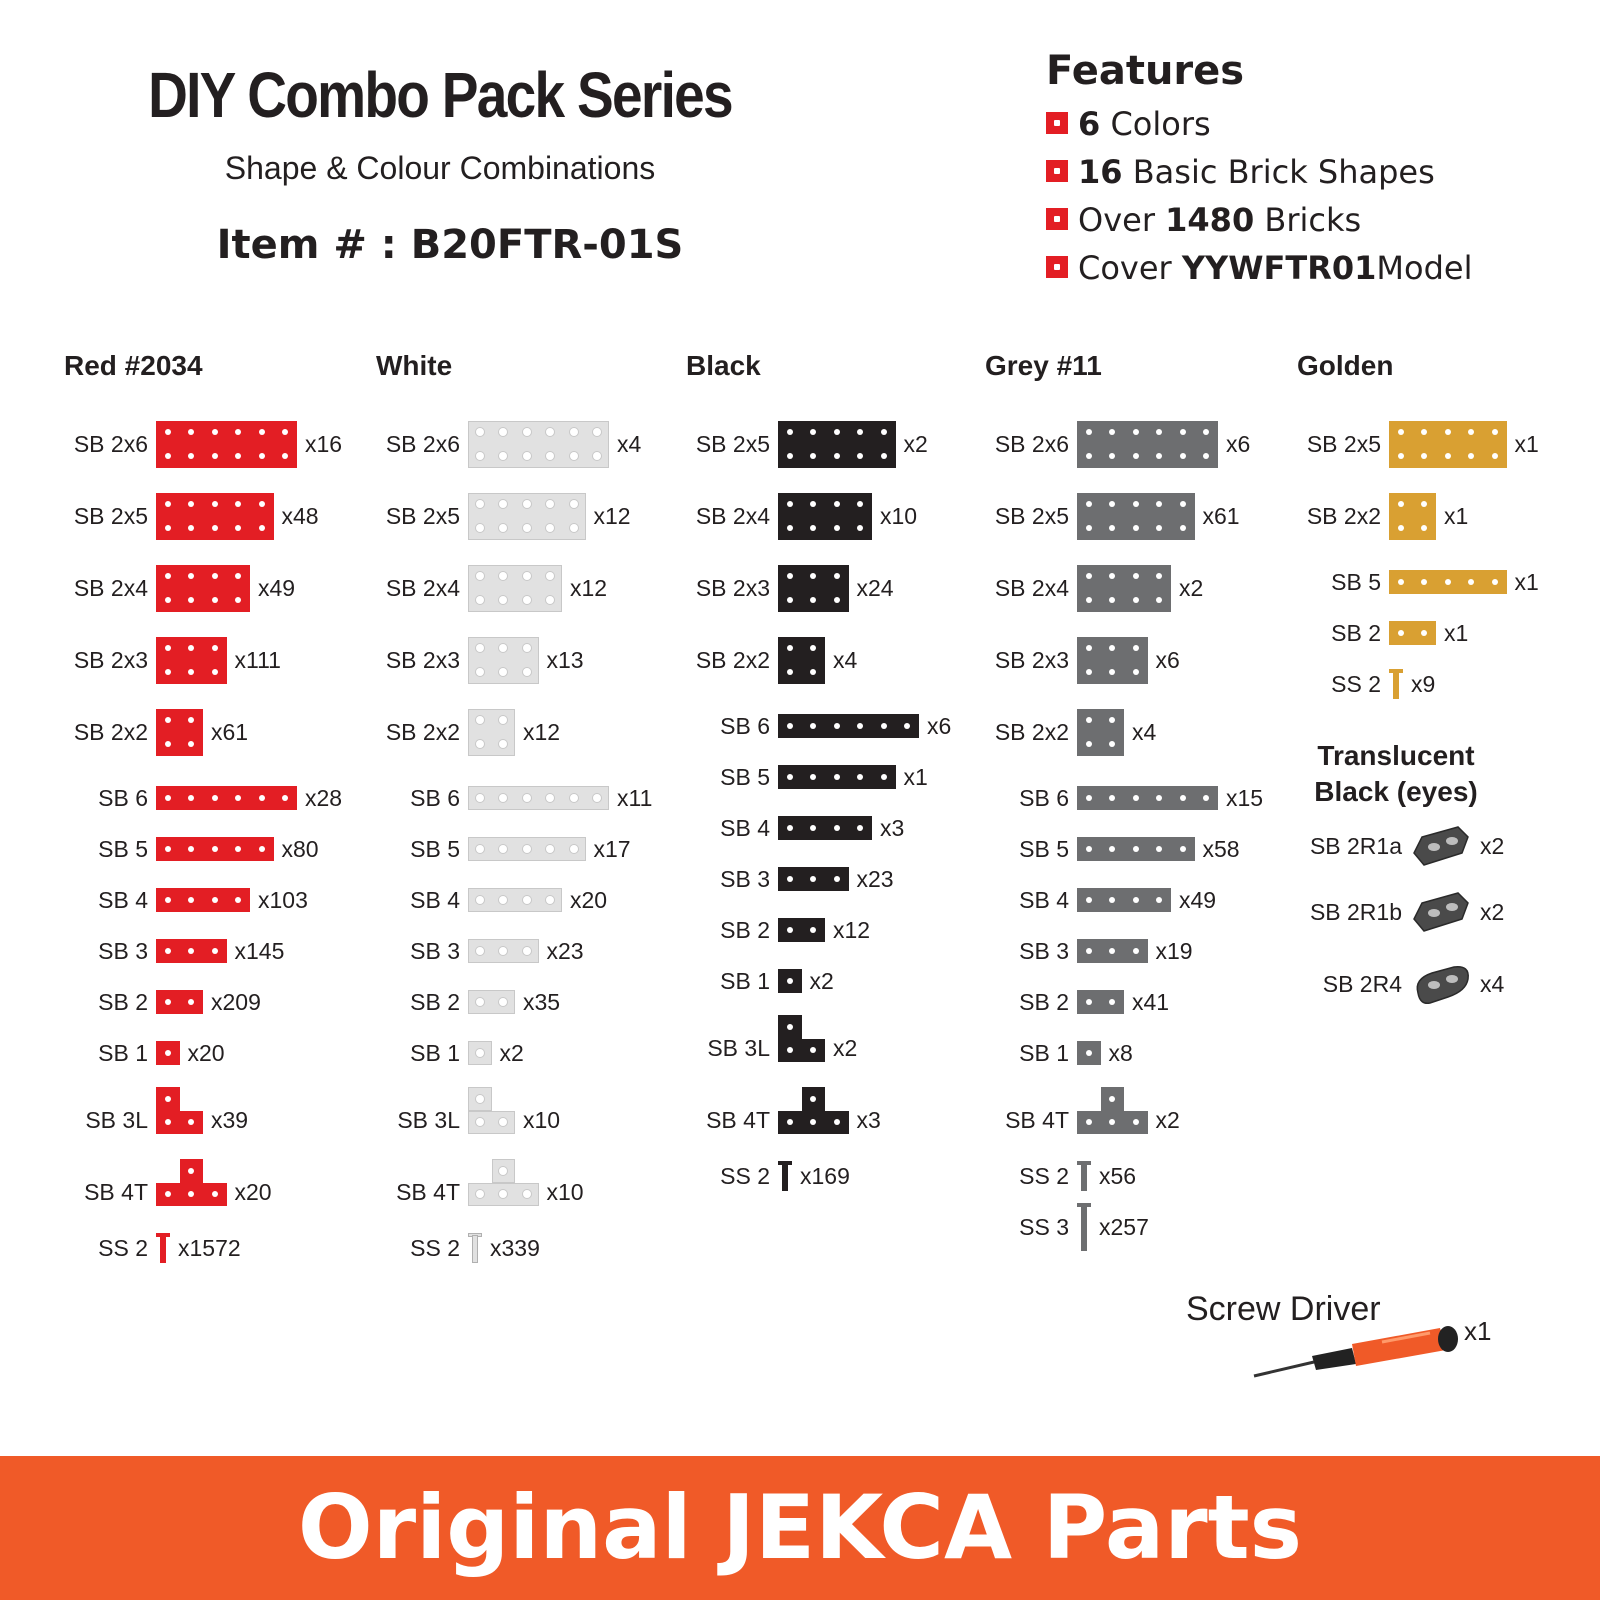 The image size is (1600, 1600). Describe the element at coordinates (1058, 1176) in the screenshot. I see `part-row: SS 2 x56` at that location.